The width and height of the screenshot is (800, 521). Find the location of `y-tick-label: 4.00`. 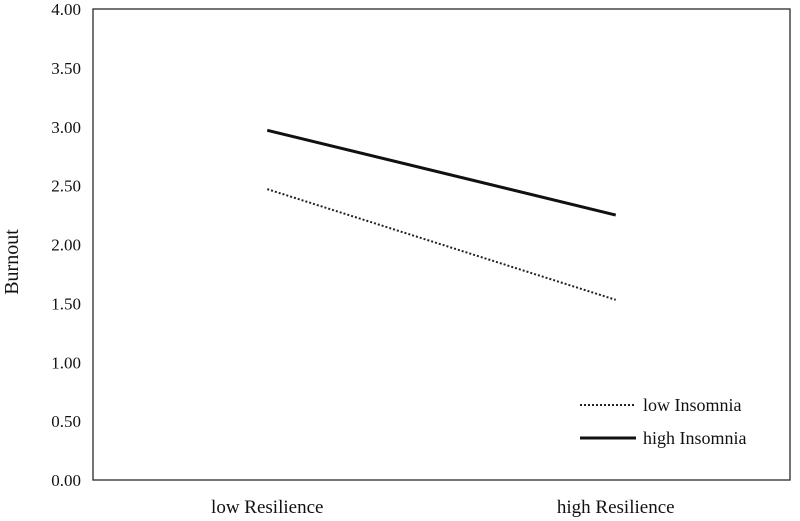

y-tick-label: 4.00 is located at coordinates (66, 9).